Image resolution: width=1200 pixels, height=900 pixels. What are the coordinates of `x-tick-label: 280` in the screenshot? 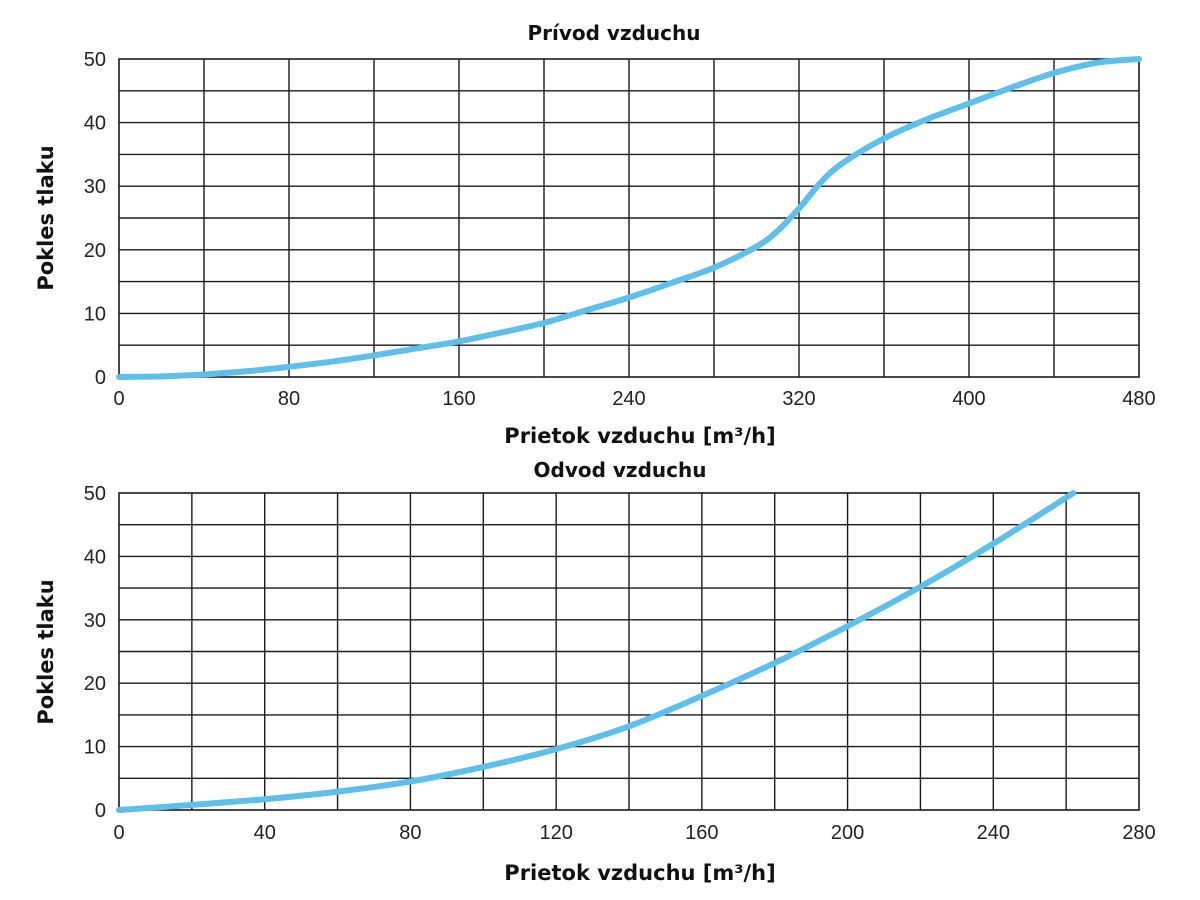 It's located at (1138, 833).